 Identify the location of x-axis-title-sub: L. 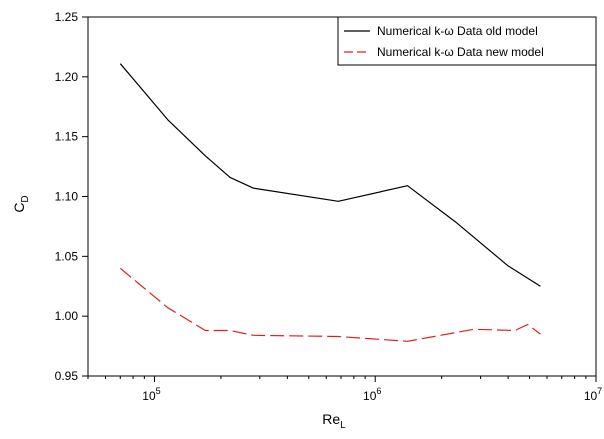
(343, 425).